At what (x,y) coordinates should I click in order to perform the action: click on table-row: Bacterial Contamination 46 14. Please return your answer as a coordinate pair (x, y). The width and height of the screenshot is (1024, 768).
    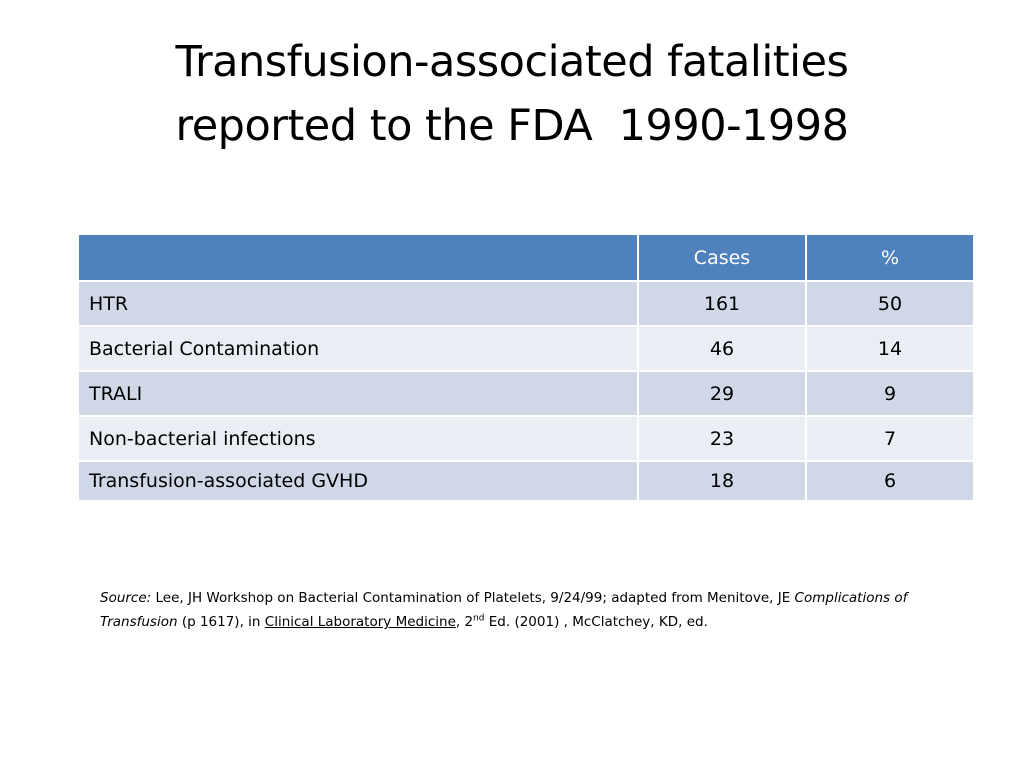
    Looking at the image, I should click on (526, 348).